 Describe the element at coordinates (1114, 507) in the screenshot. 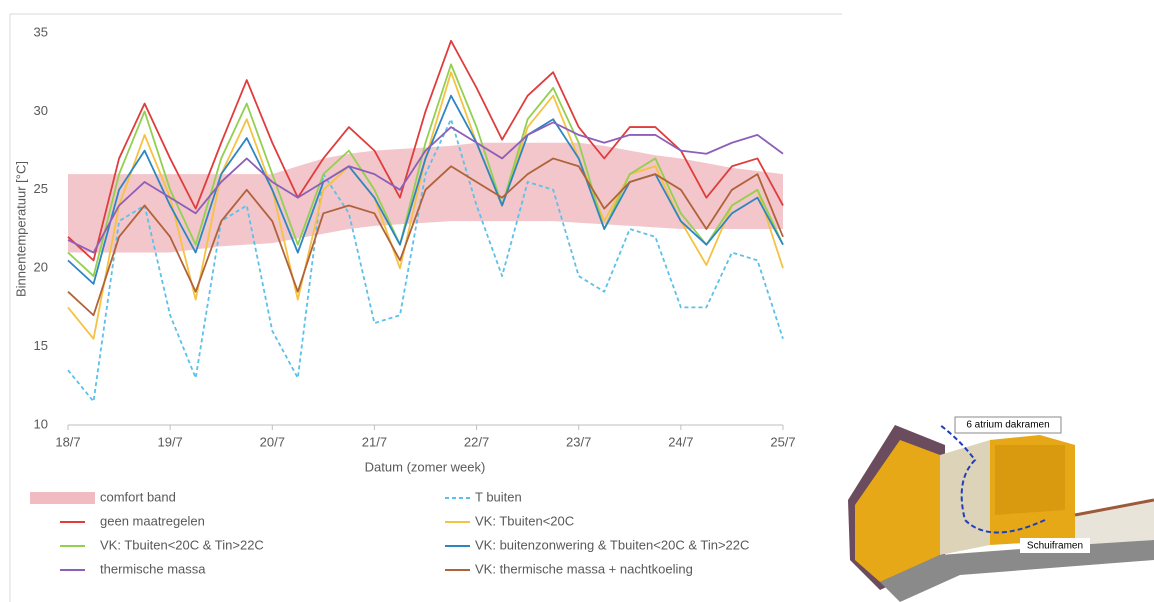

I see `fence-rail` at that location.